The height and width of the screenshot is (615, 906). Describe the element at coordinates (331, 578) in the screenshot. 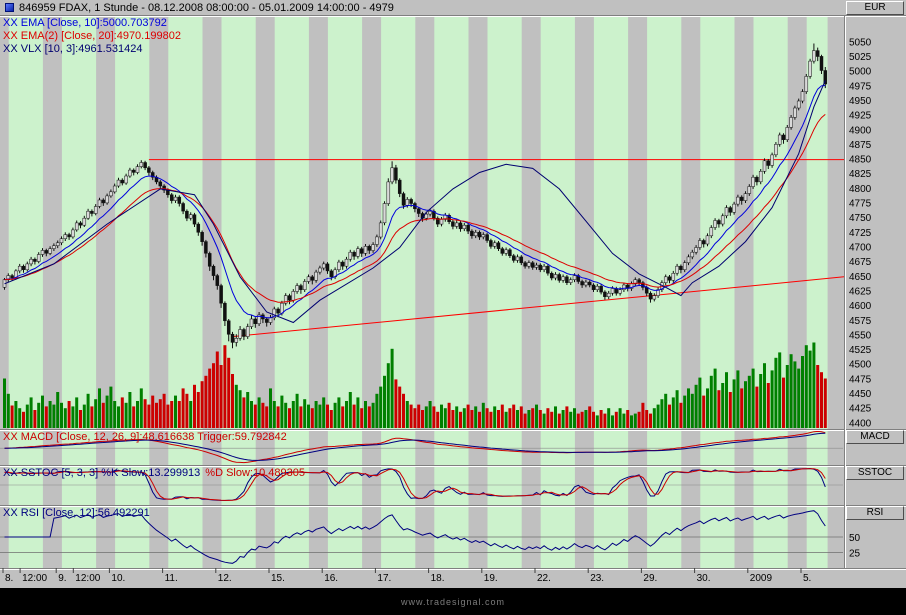

I see `svg-text: 16.` at that location.